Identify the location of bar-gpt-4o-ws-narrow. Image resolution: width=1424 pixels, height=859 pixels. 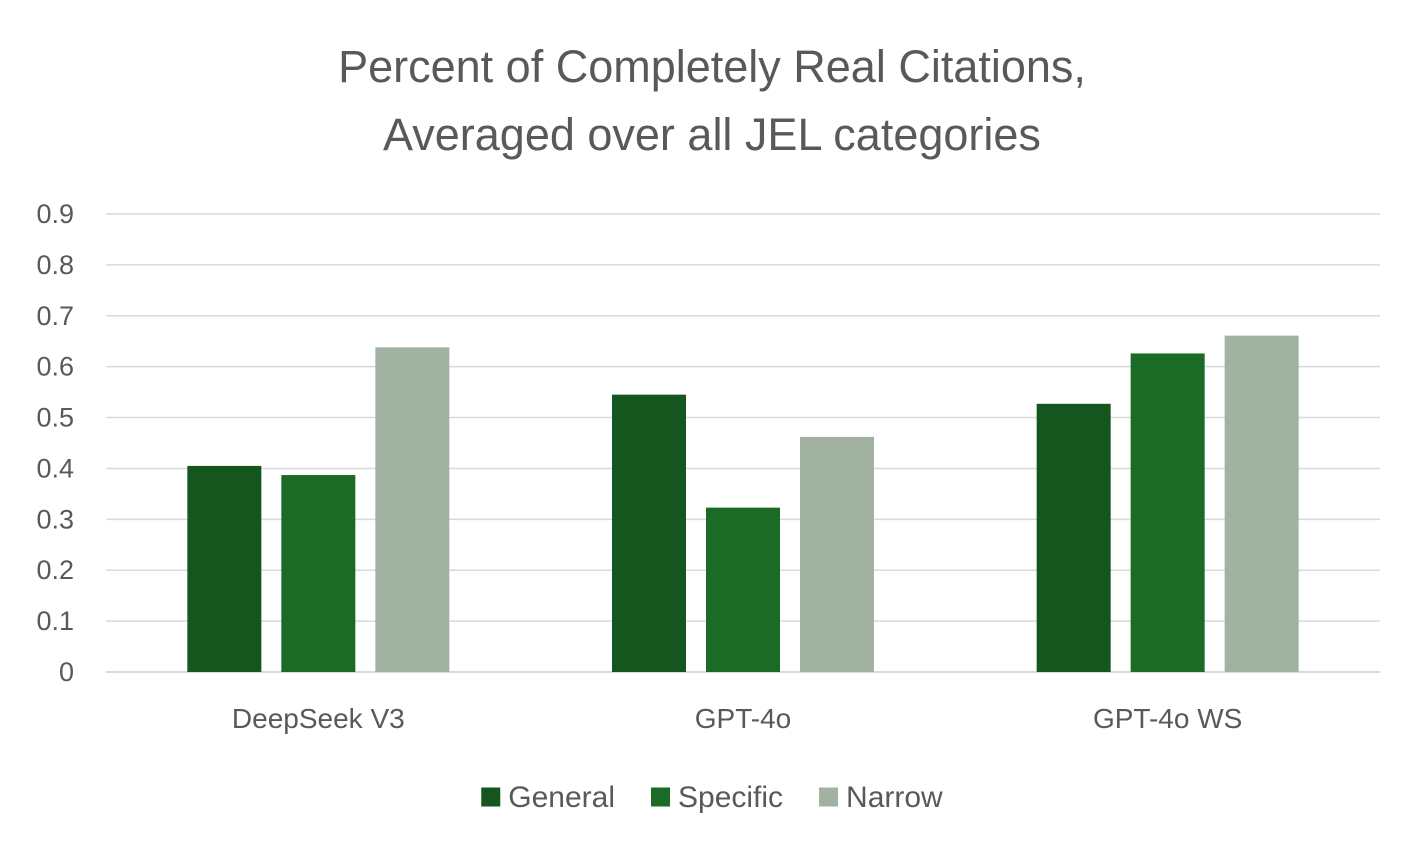
(1261, 503).